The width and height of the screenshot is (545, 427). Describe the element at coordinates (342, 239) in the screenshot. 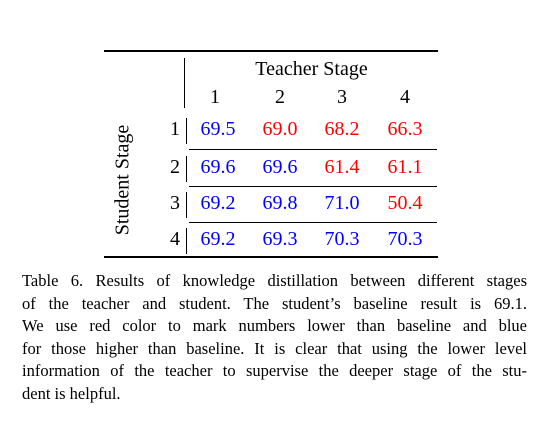

I see `cell-s4-t3: 70.3` at that location.